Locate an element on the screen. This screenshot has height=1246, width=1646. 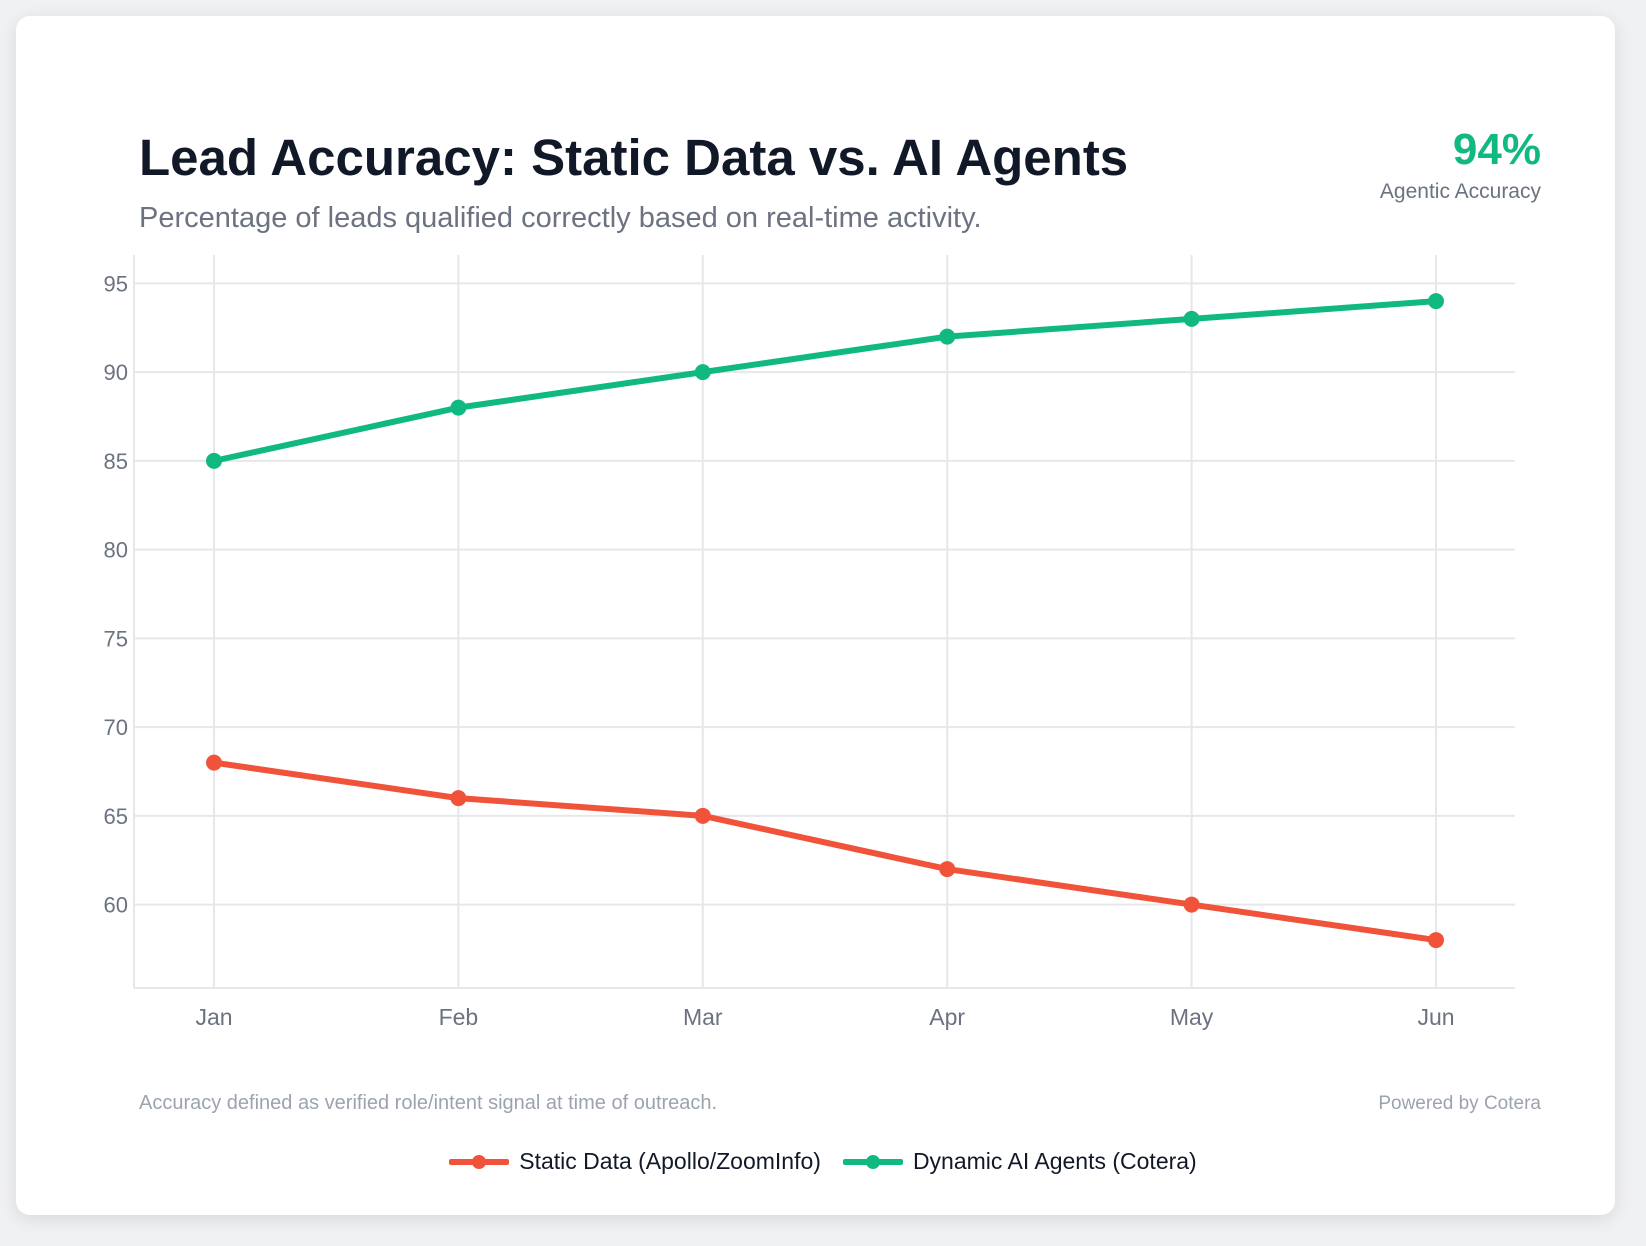
legend-label-static: Static Data (Apollo/ZoomInfo) is located at coordinates (670, 1161).